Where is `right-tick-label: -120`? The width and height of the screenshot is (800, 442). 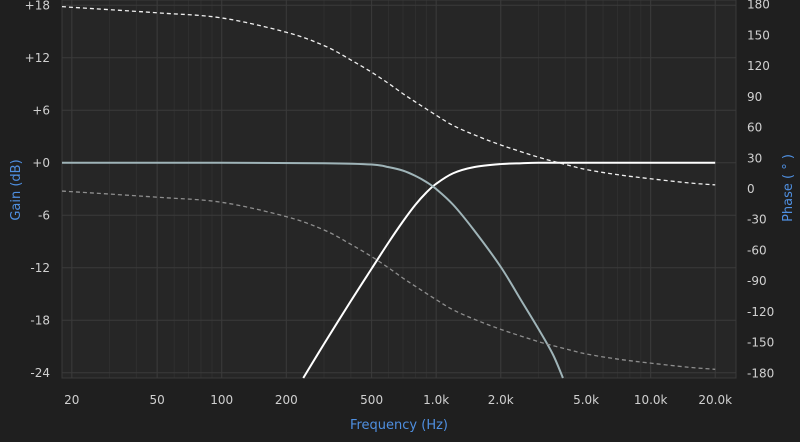 right-tick-label: -120 is located at coordinates (760, 312).